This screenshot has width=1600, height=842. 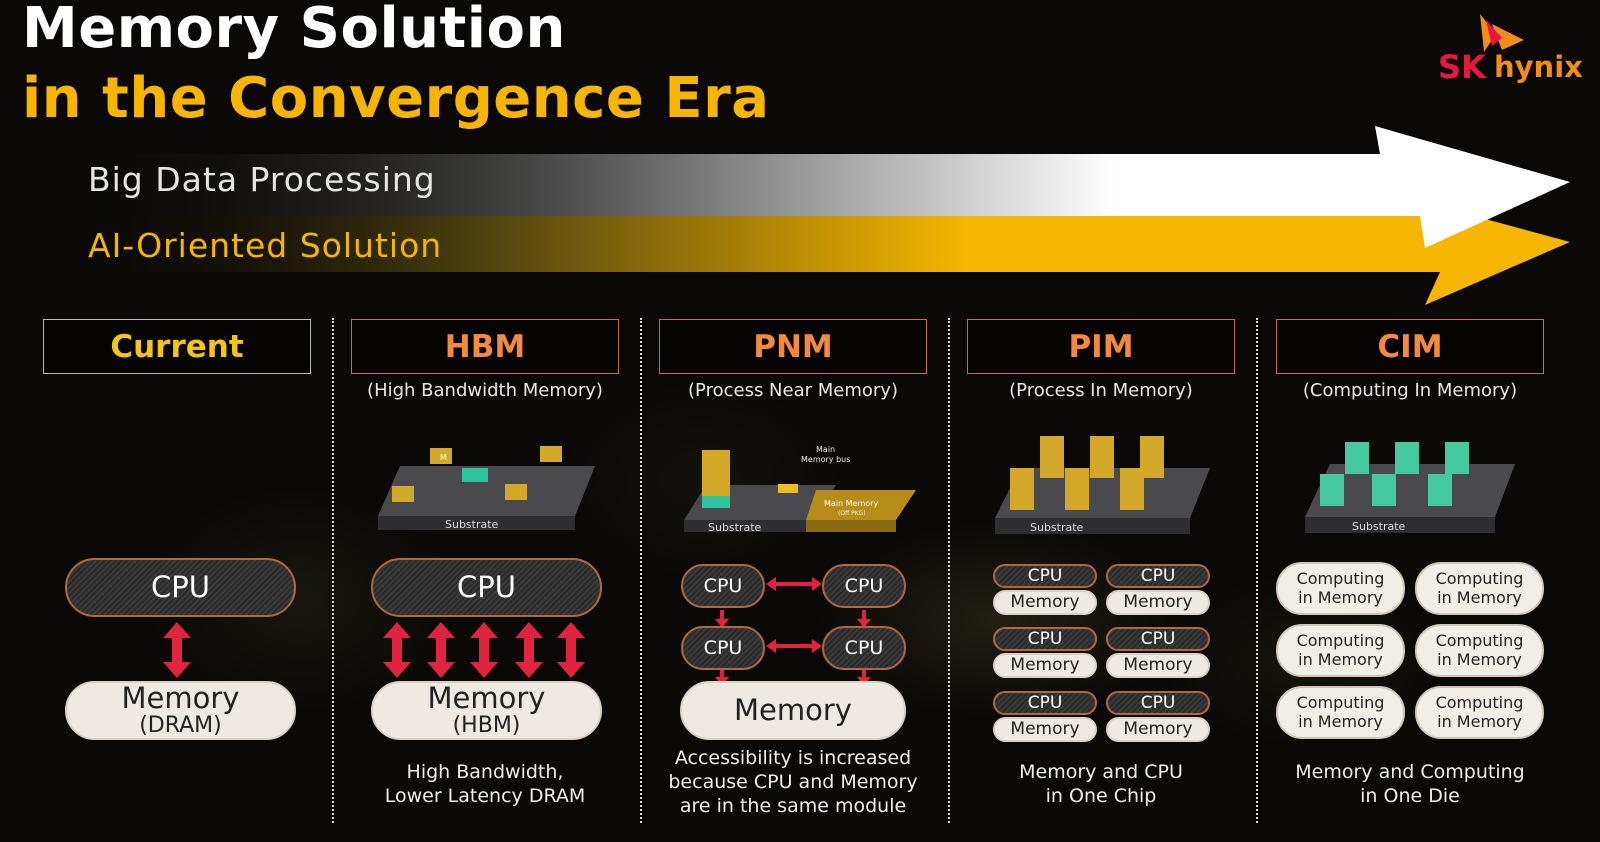 What do you see at coordinates (825, 459) in the screenshot?
I see `svg-text: Memory bus` at bounding box center [825, 459].